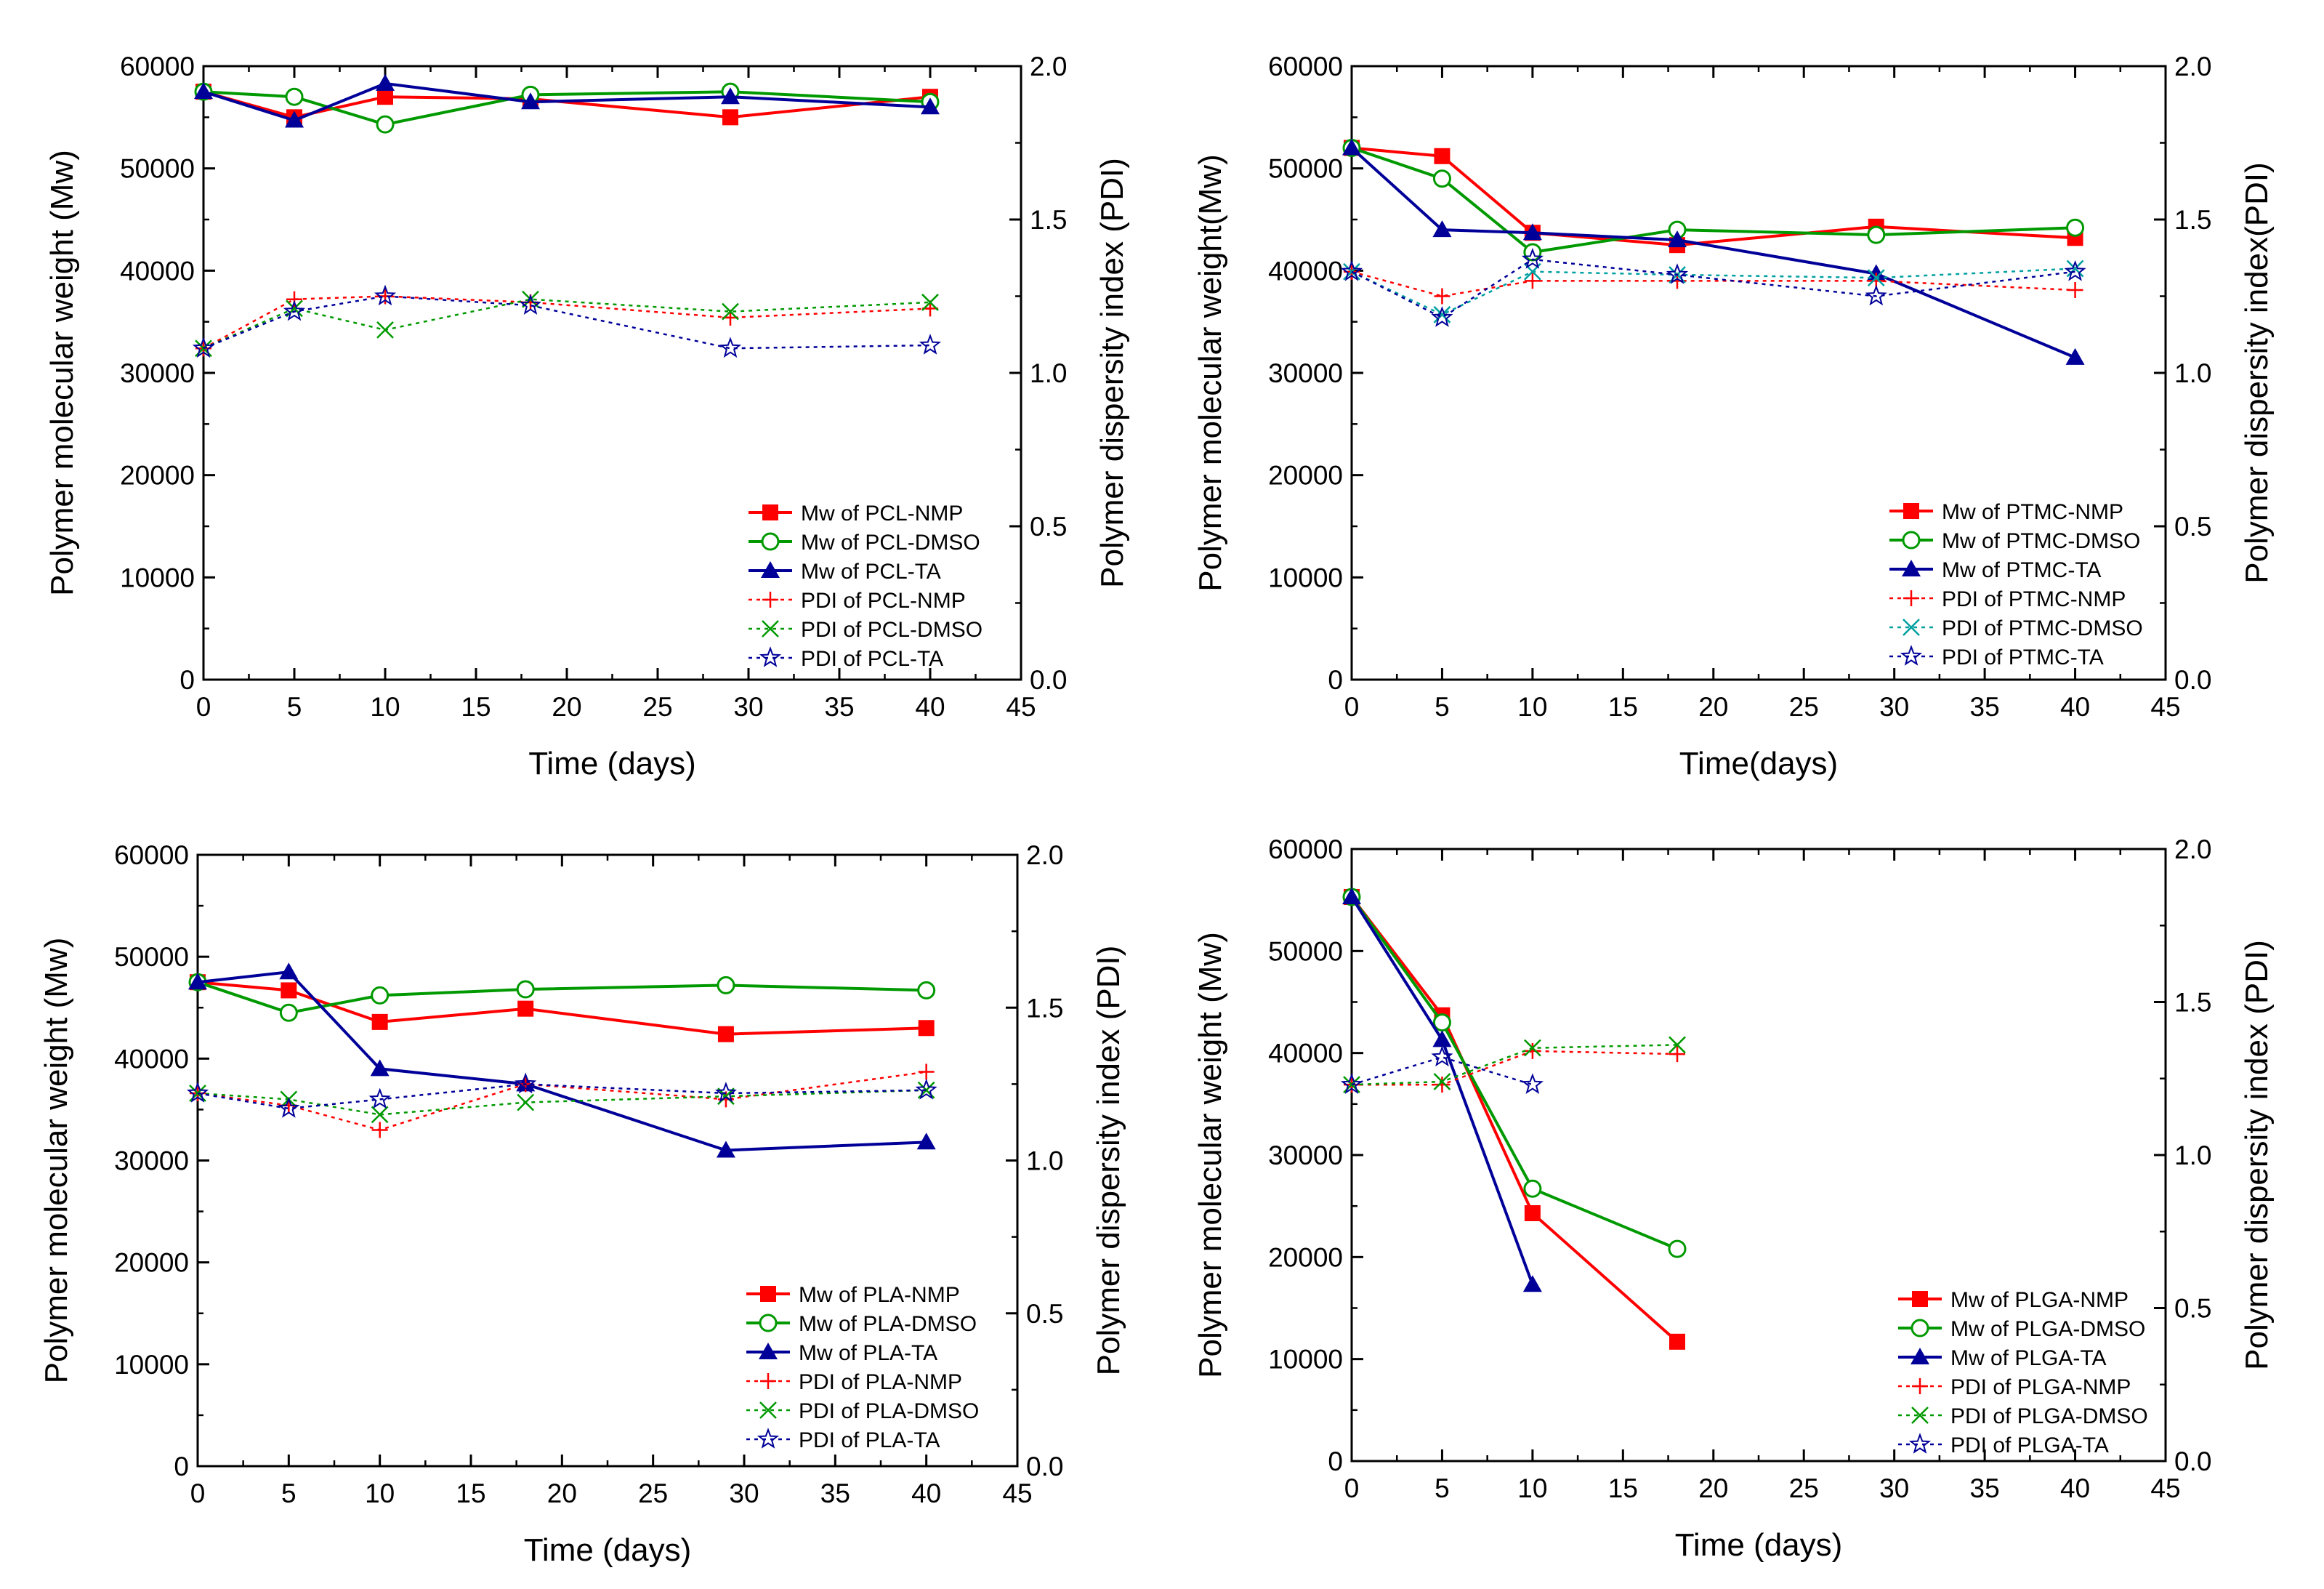 Image resolution: width=2324 pixels, height=1589 pixels. What do you see at coordinates (612, 763) in the screenshot?
I see `x-axis-label: Time (days)` at bounding box center [612, 763].